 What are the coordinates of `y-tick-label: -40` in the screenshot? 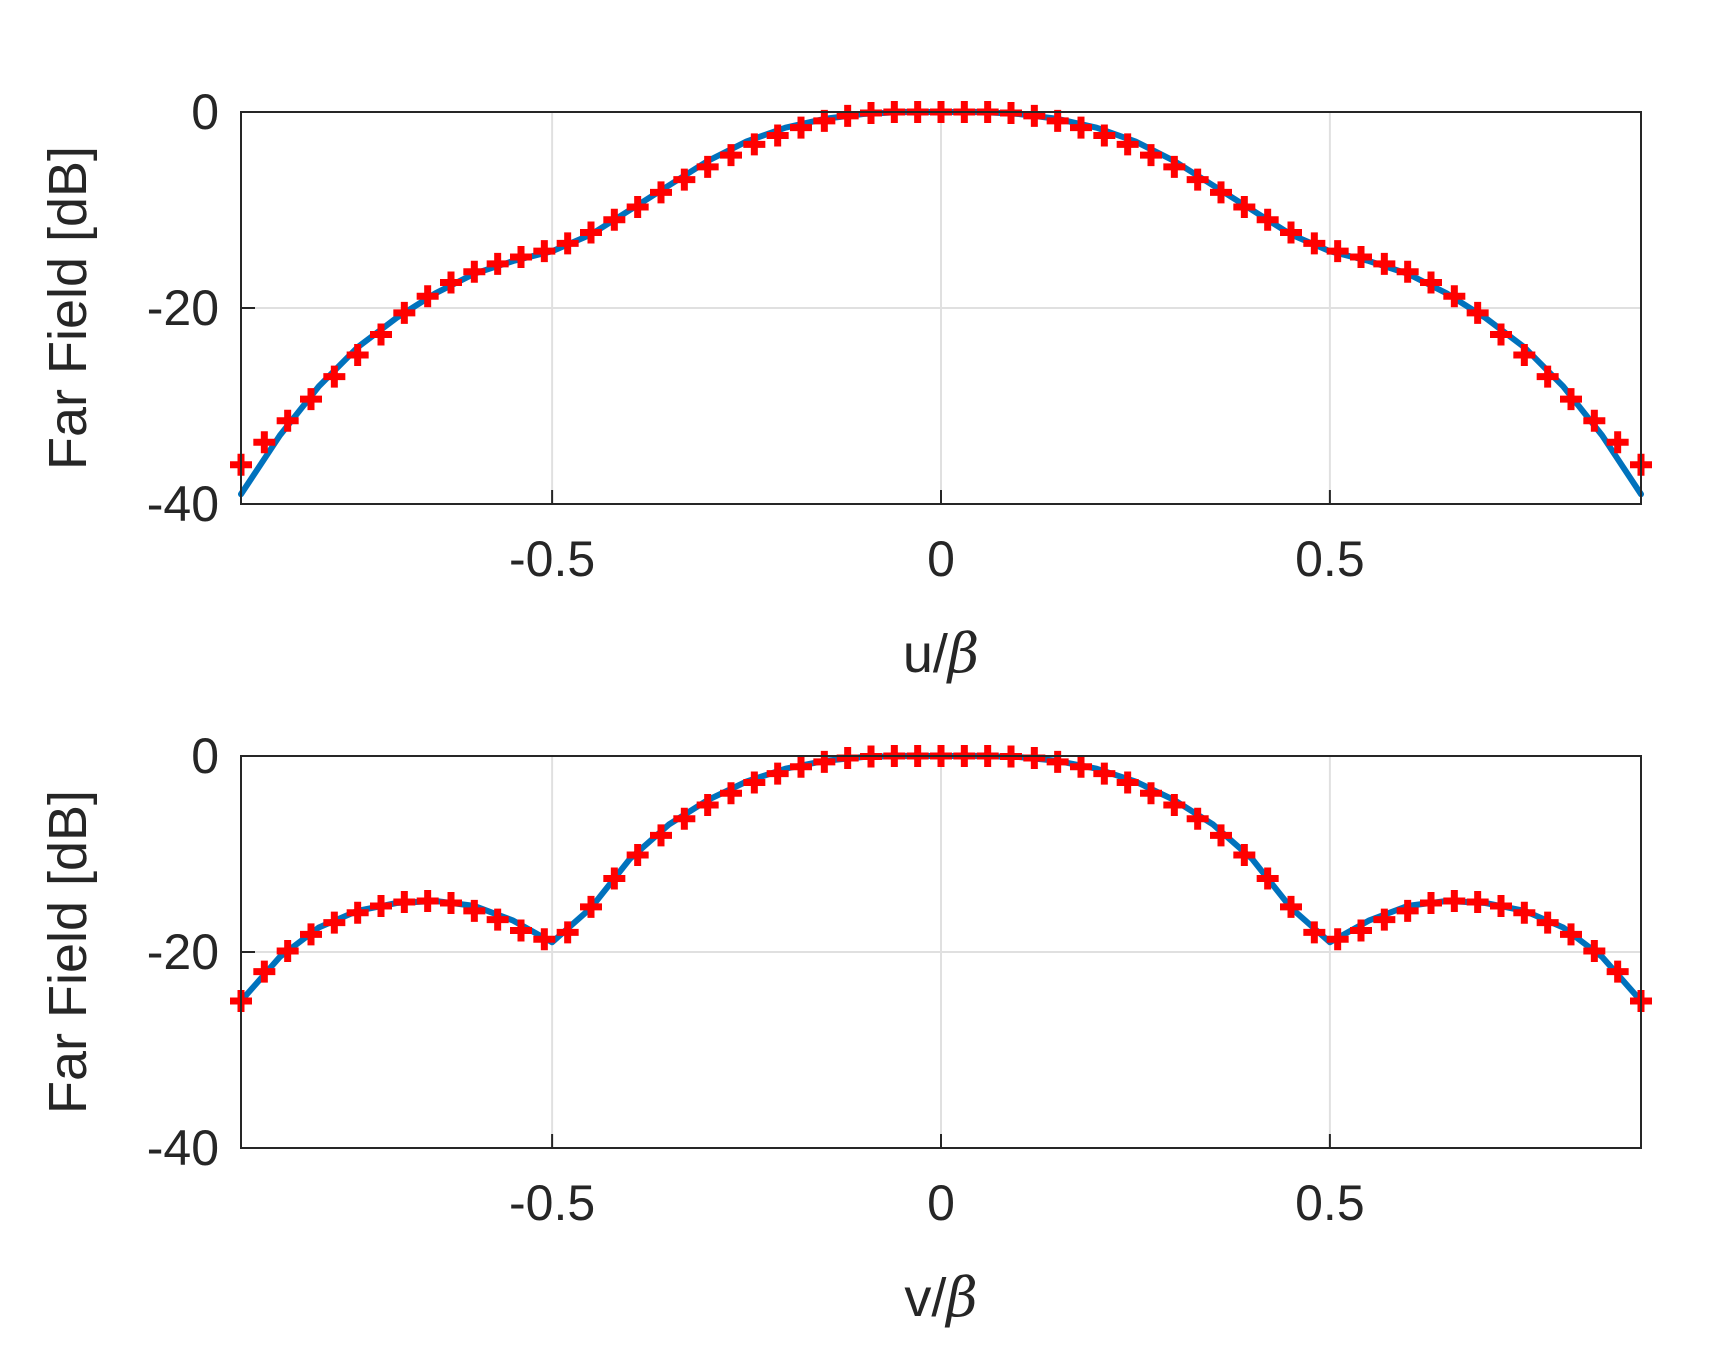 It's located at (183, 1148).